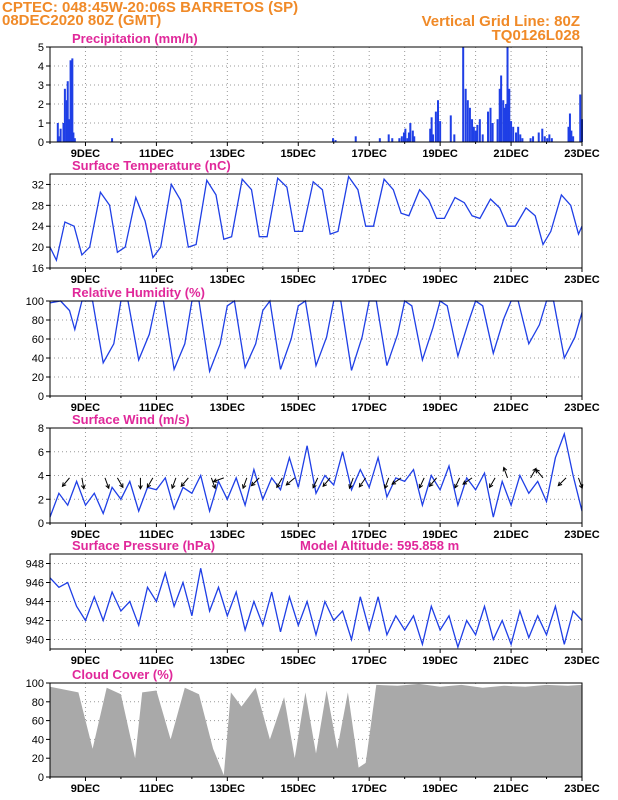 This screenshot has height=800, width=618. What do you see at coordinates (35, 565) in the screenshot?
I see `y-tick-label: 948` at bounding box center [35, 565].